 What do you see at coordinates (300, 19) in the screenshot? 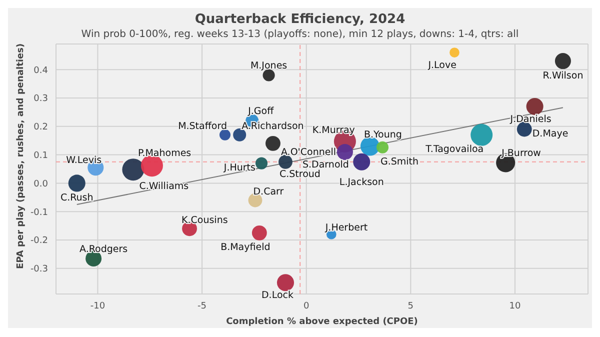
I see `chart-title: Quarterback Efficiency, 2024` at bounding box center [300, 19].